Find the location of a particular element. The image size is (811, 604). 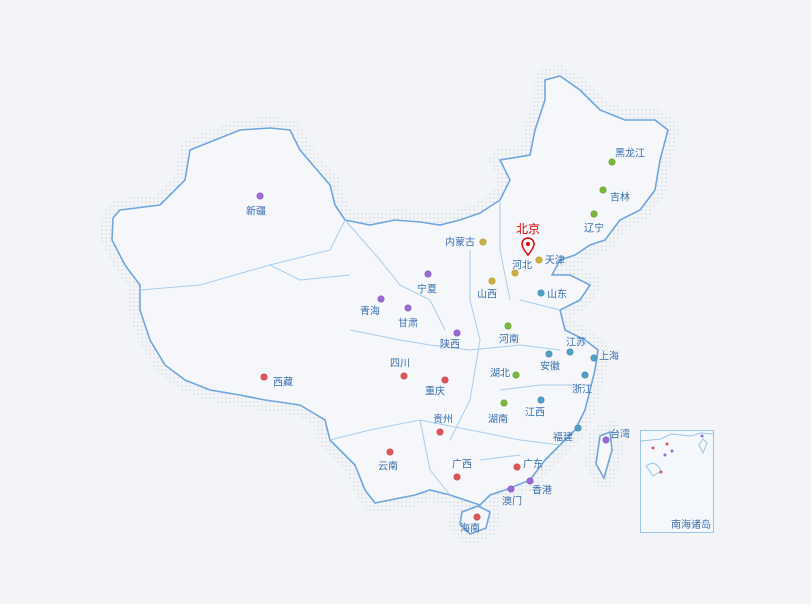

inset-label: 南海诸岛 is located at coordinates (691, 525).